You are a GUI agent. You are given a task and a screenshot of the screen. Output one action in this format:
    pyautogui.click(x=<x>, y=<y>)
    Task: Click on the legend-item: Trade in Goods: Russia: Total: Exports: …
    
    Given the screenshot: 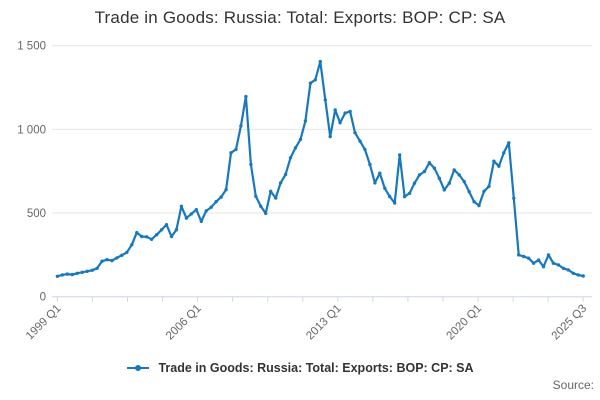 What is the action you would take?
    pyautogui.click(x=300, y=368)
    